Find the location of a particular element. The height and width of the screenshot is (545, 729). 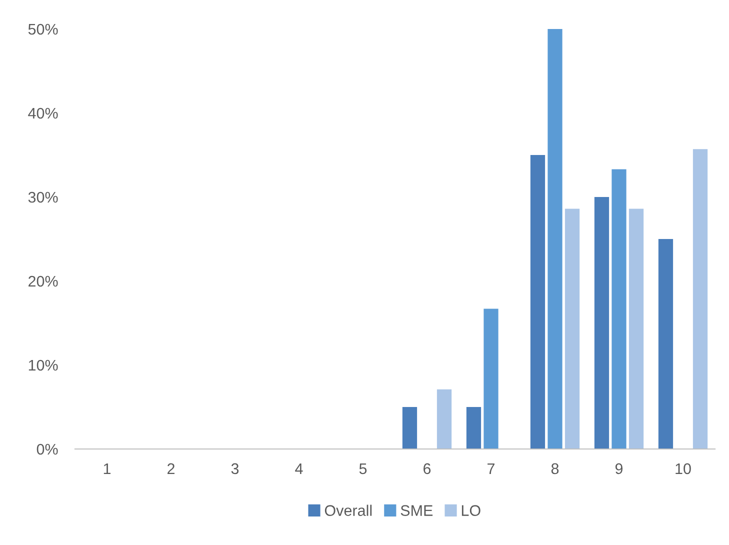

x-tick-label: 3 is located at coordinates (235, 468).